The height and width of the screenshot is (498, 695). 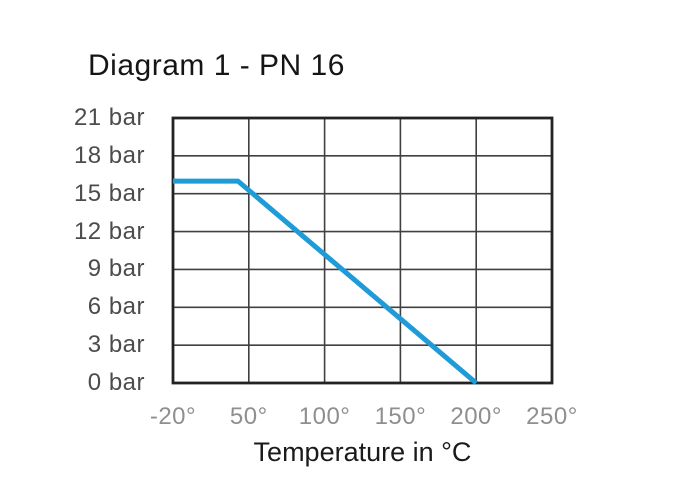 I want to click on y-tick-label: 0 bar, so click(x=116, y=382).